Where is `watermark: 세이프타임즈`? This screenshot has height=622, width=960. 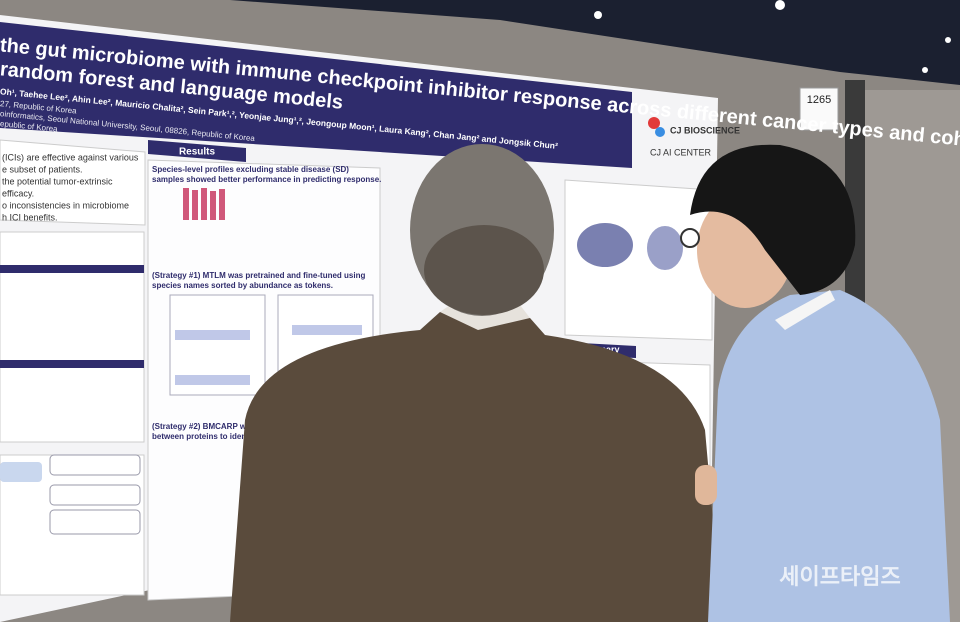 watermark: 세이프타임즈 is located at coordinates (839, 576).